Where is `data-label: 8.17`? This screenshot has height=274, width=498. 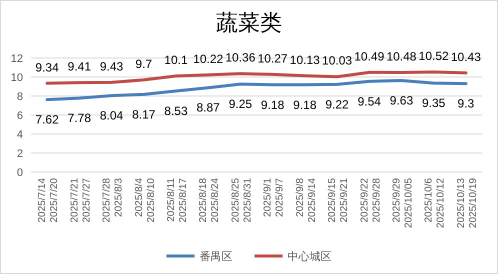
data-label: 8.17 is located at coordinates (144, 114).